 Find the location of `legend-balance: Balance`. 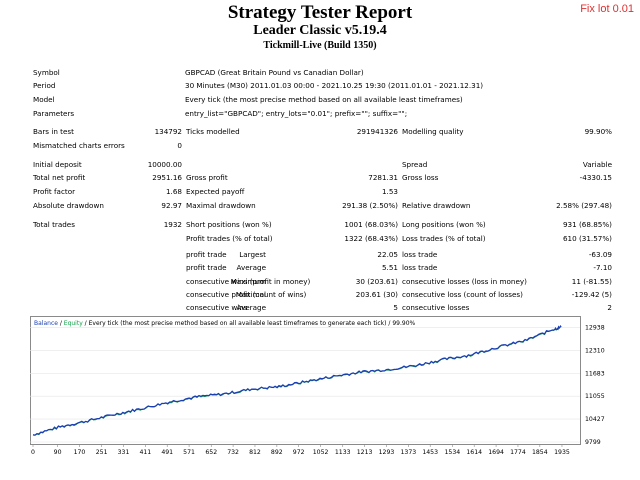

legend-balance: Balance is located at coordinates (46, 323).